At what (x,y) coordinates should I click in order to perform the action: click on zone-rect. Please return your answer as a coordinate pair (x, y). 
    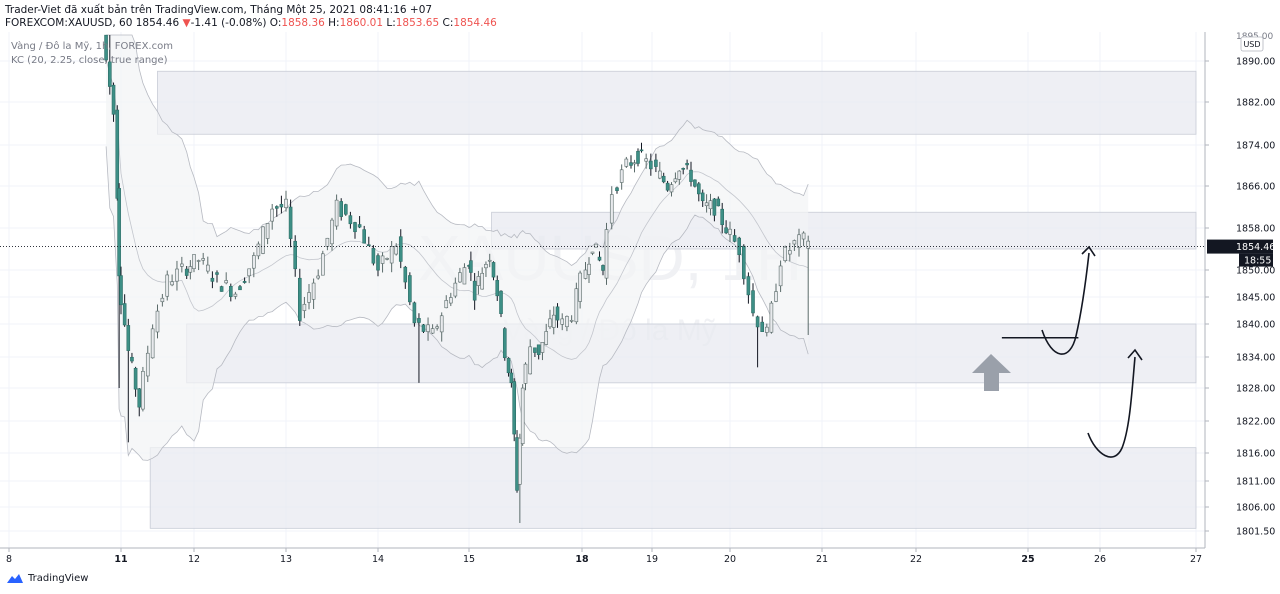
    Looking at the image, I should click on (677, 102).